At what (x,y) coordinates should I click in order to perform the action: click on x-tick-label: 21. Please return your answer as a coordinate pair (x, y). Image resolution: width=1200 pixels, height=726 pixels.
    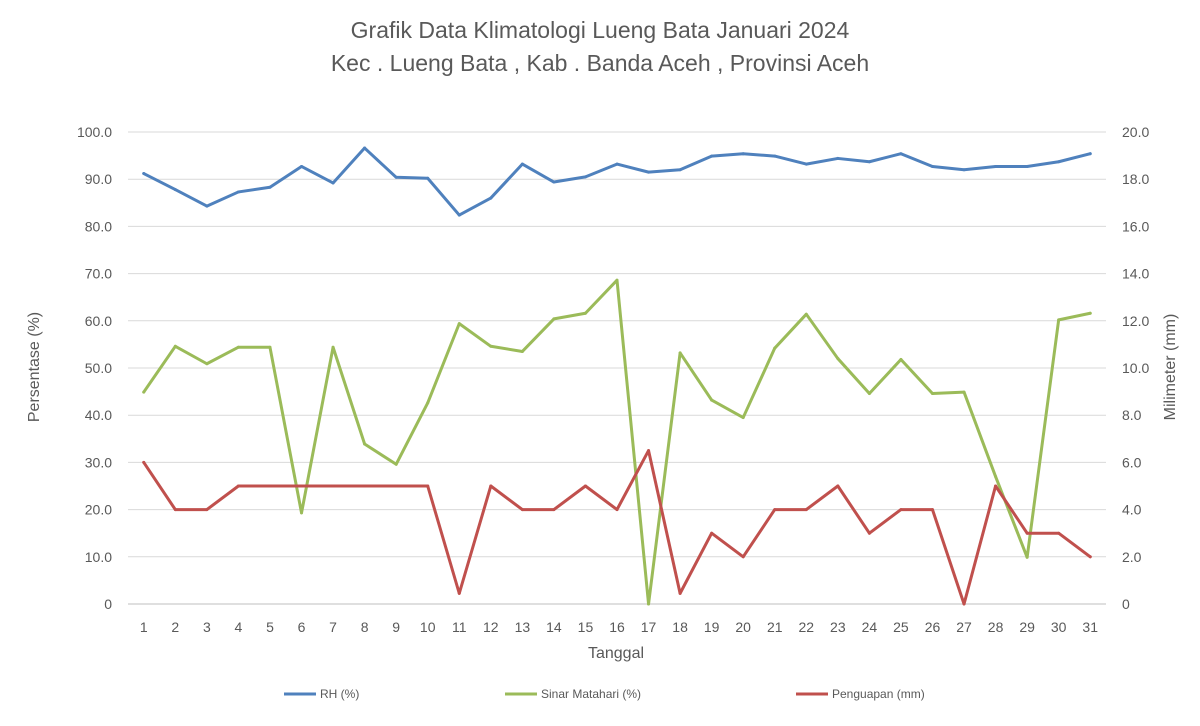
    Looking at the image, I should click on (775, 627).